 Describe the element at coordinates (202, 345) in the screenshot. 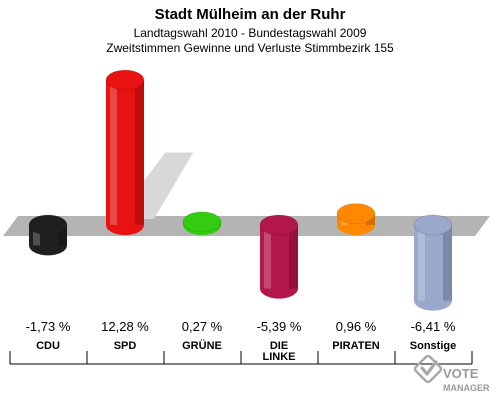

I see `category-label-gr-ne: GRÜNE` at that location.